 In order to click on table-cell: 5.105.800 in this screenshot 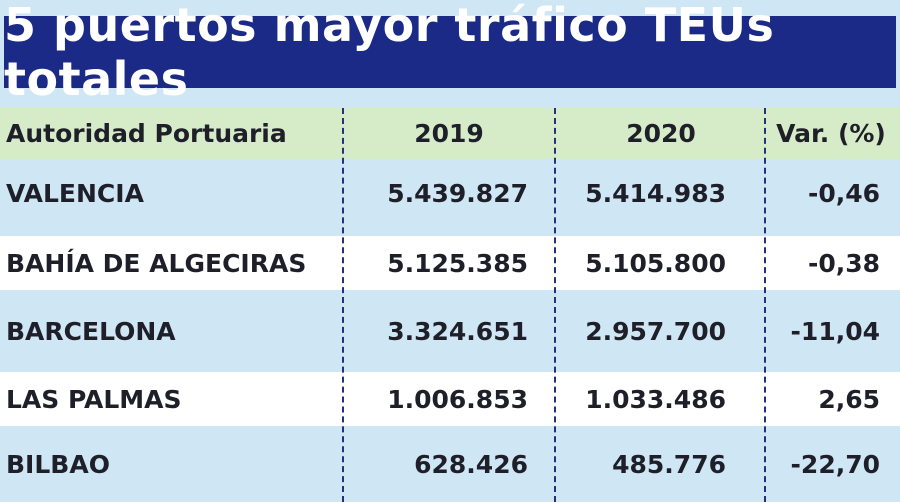, I will do `click(655, 263)`.